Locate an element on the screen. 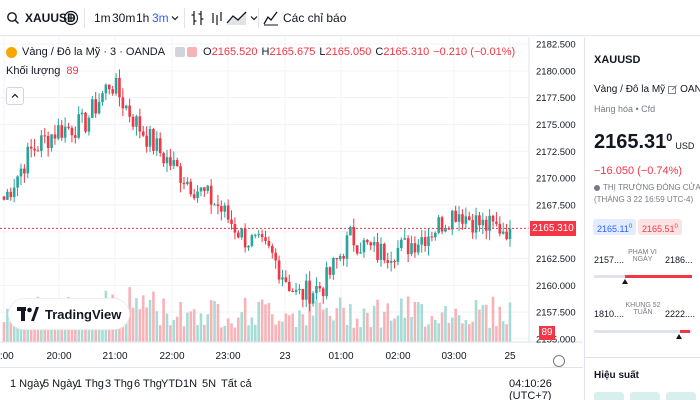 The image size is (700, 400). chart-type-button is located at coordinates (217, 18).